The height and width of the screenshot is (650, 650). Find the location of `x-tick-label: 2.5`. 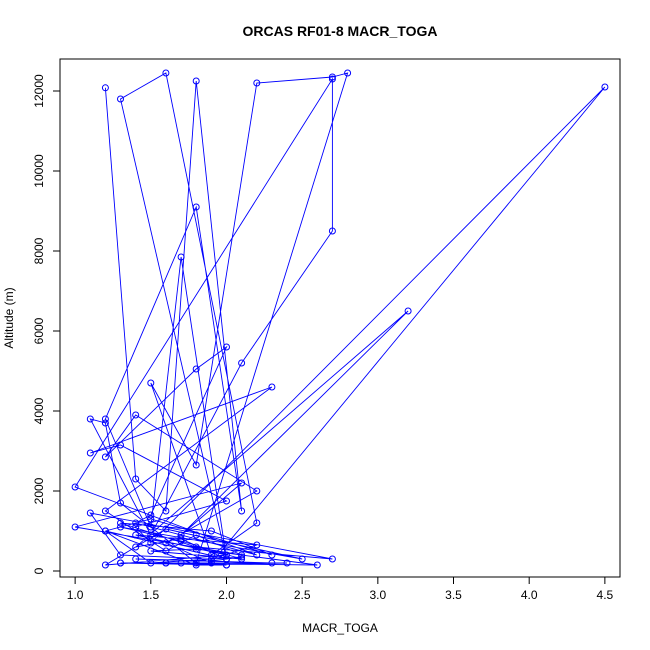

x-tick-label: 2.5 is located at coordinates (302, 595).